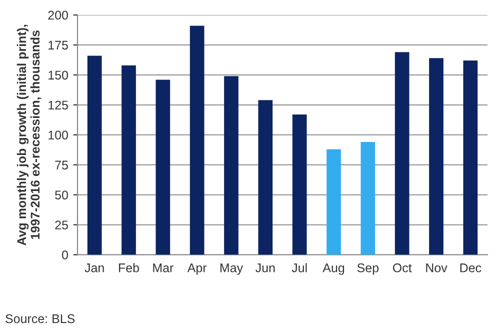 The height and width of the screenshot is (333, 500). What do you see at coordinates (58, 15) in the screenshot?
I see `y-tick-label: 200` at bounding box center [58, 15].